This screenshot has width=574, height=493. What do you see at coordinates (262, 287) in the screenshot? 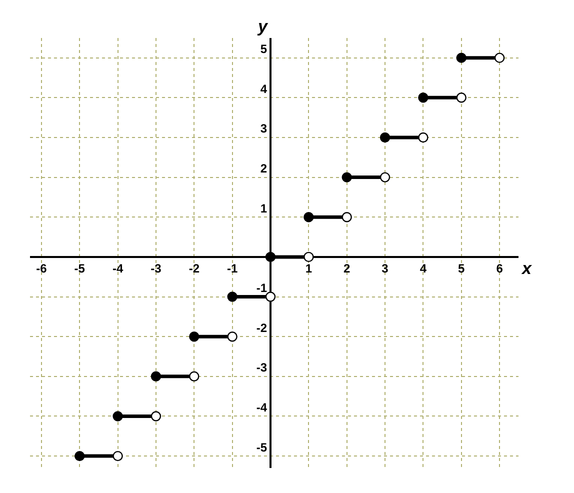
I see `y-tick-label: -1` at bounding box center [262, 287].